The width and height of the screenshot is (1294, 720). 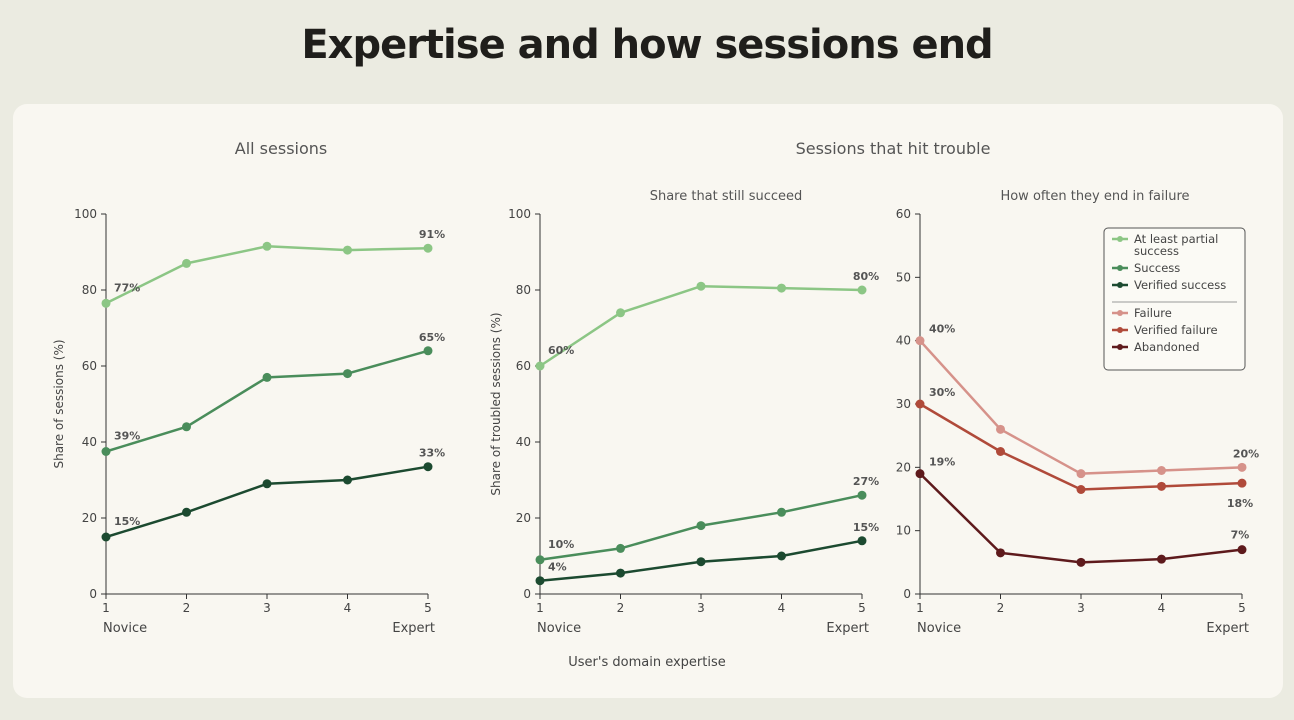 What do you see at coordinates (432, 453) in the screenshot?
I see `data-label: 33%` at bounding box center [432, 453].